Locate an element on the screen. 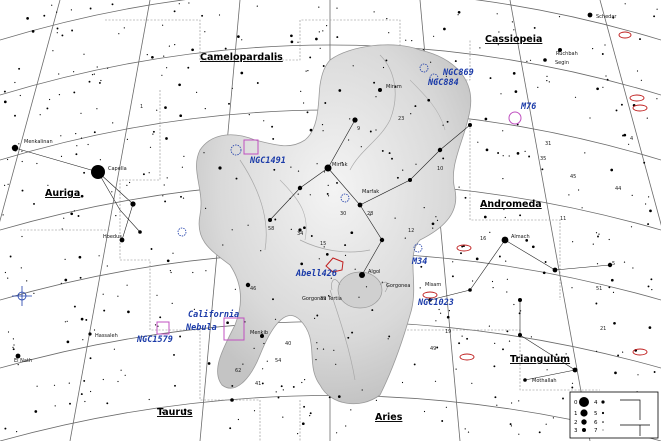  num-label: 15 is located at coordinates (323, 244).